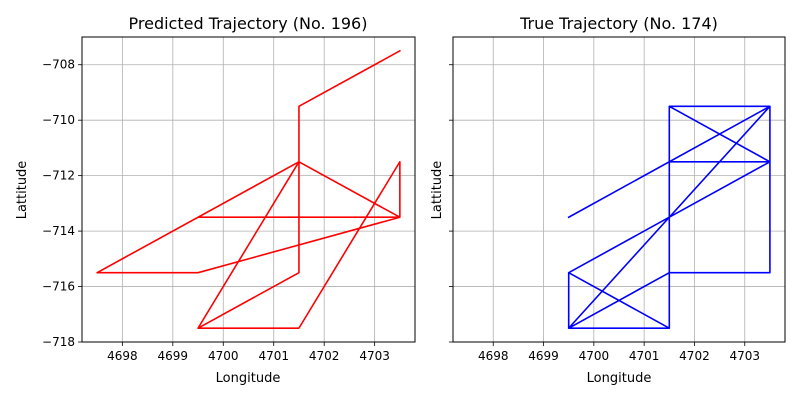  I want to click on chart-title: Predicted Trajectory (No. 196), so click(248, 23).